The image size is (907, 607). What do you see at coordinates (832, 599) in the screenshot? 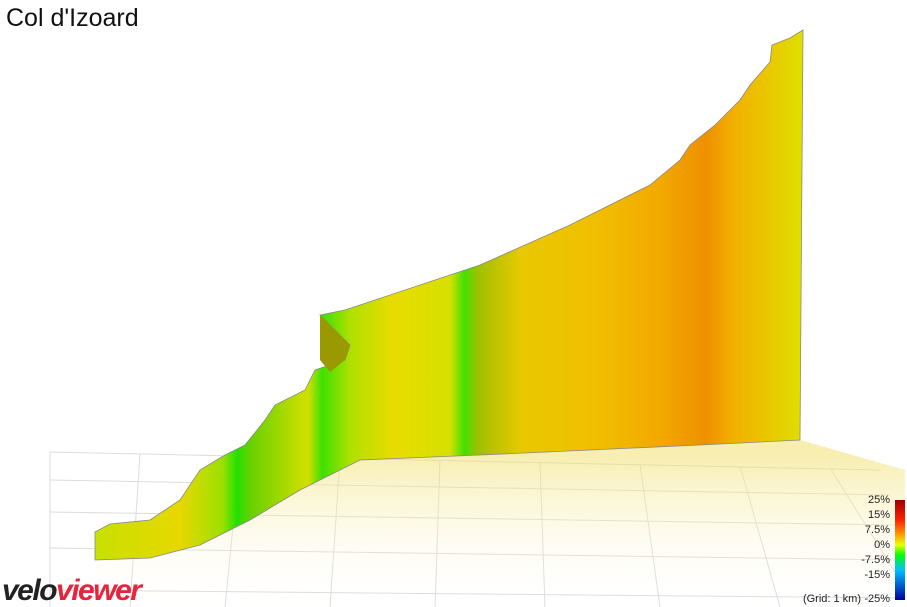
I see `grid-note: (Grid: 1 km)` at bounding box center [832, 599].